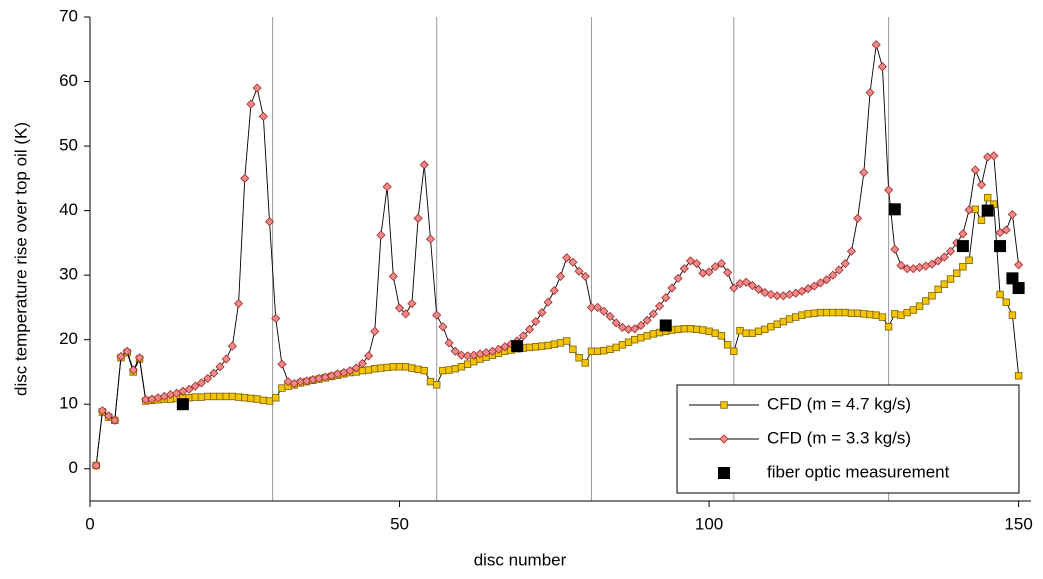 This screenshot has width=1043, height=579. I want to click on x-tick-label: 0, so click(89, 523).